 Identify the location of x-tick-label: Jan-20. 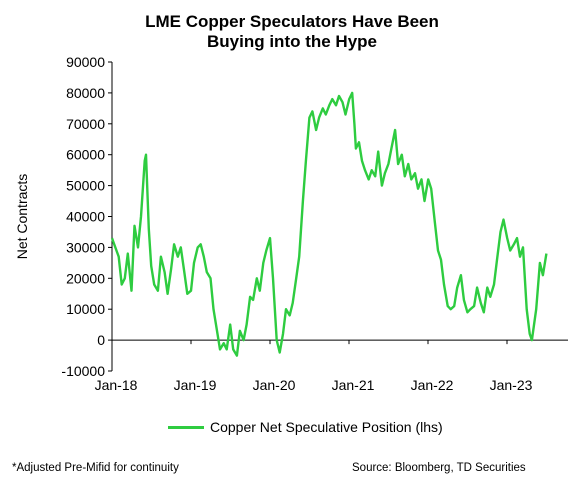
(274, 385).